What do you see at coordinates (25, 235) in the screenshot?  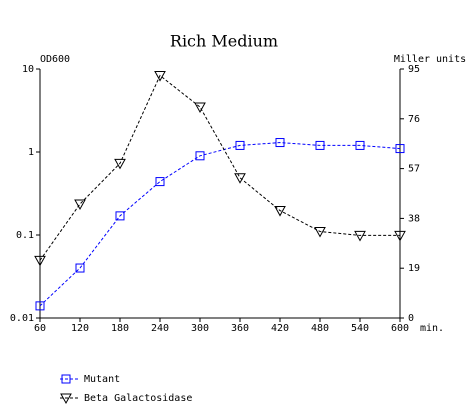 I see `y-tick-label: 0.1` at bounding box center [25, 235].